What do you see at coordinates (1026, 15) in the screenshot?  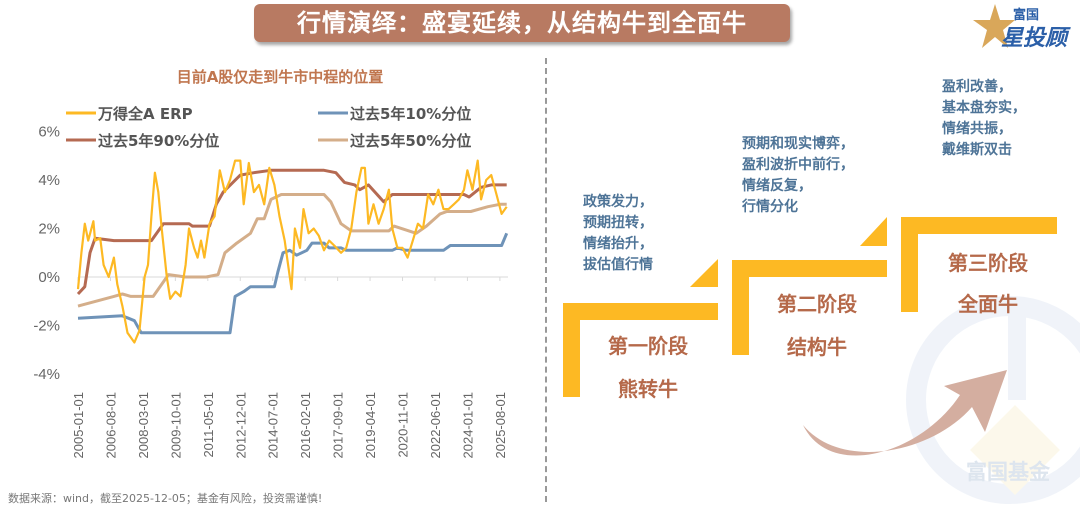 I see `logo-text-top: 富国` at bounding box center [1026, 15].